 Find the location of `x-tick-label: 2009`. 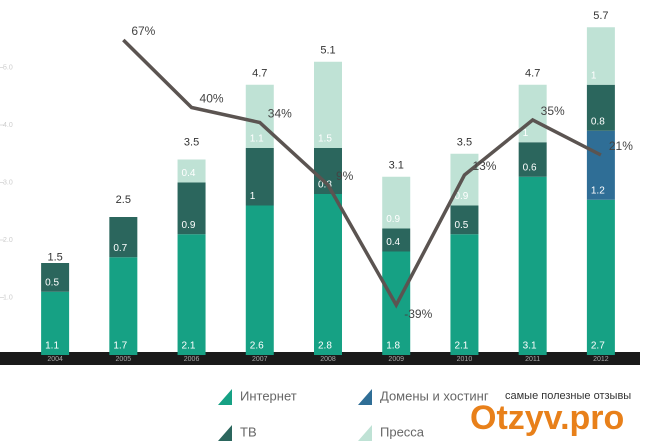

x-tick-label: 2009 is located at coordinates (396, 359).